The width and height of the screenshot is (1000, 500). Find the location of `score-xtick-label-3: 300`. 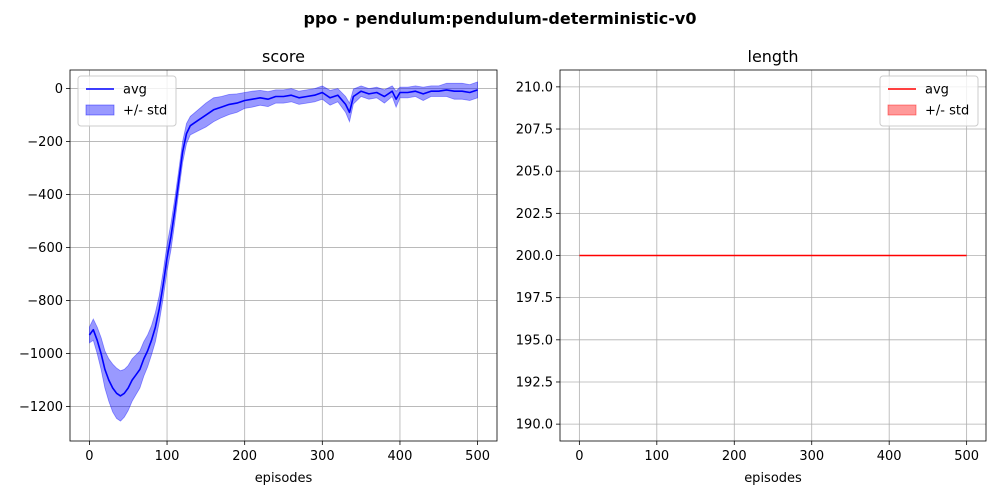

score-xtick-label-3: 300 is located at coordinates (322, 456).